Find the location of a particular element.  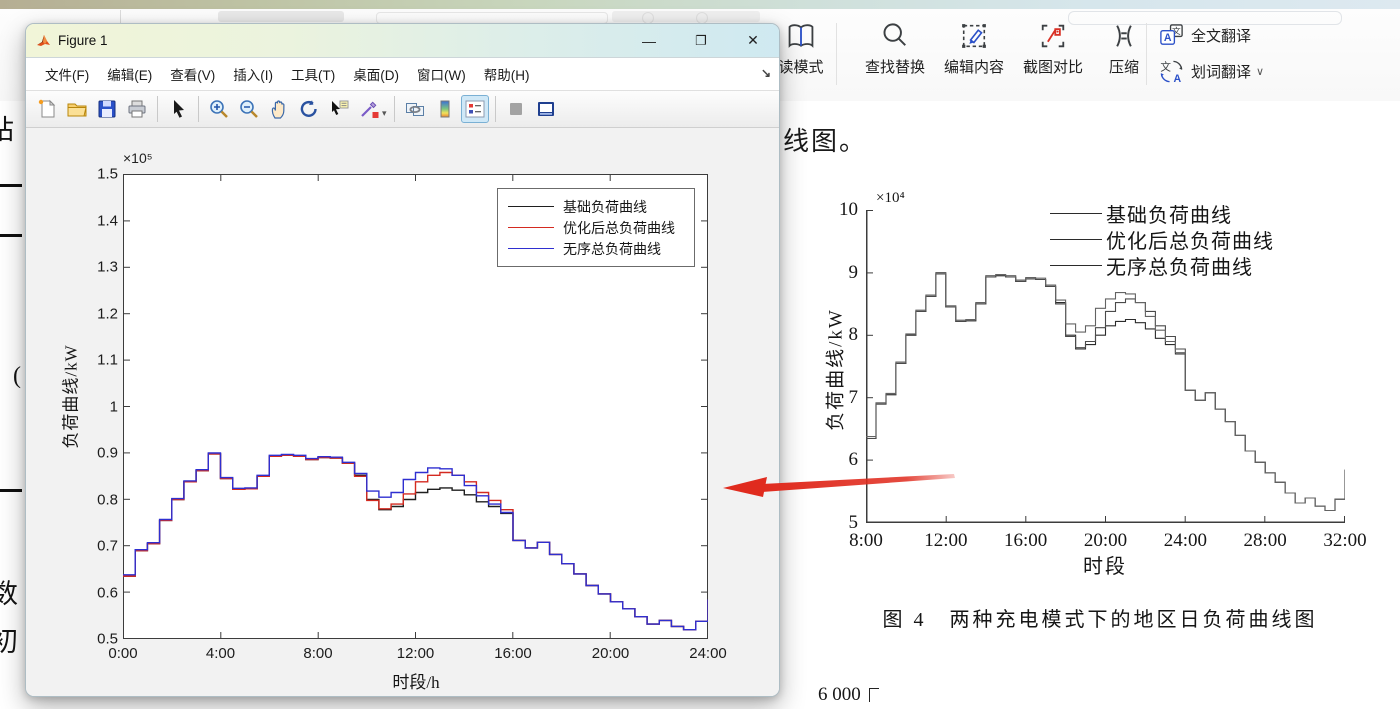

link-plots-button is located at coordinates (415, 109).